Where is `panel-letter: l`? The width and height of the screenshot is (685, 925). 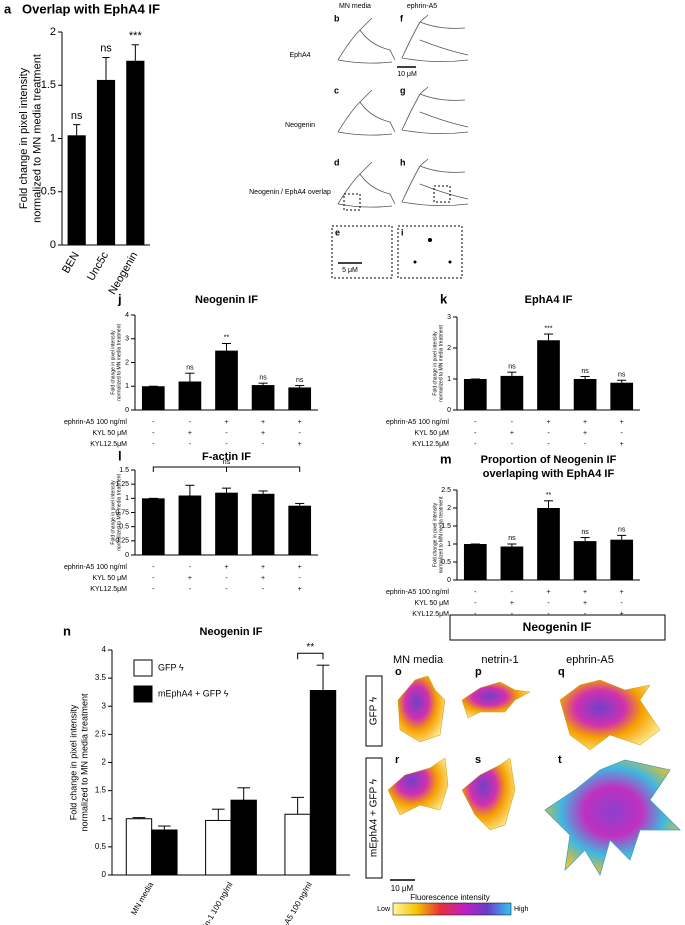 panel-letter: l is located at coordinates (120, 455).